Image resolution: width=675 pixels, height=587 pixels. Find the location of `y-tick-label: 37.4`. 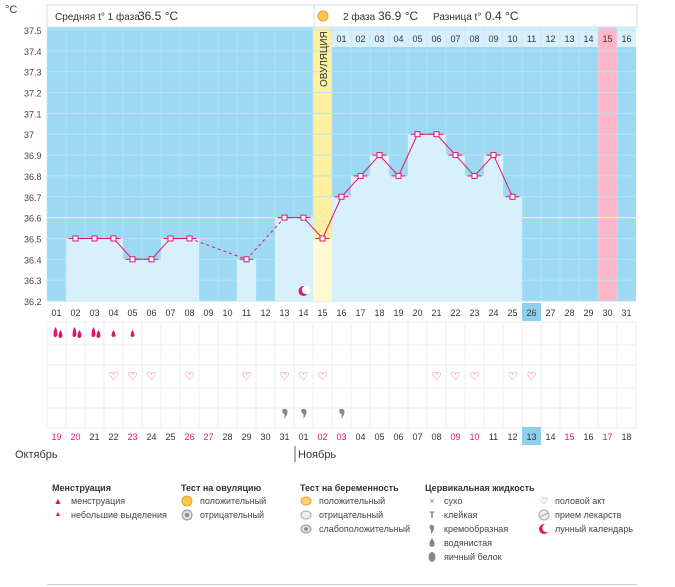

y-tick-label: 37.4 is located at coordinates (33, 52).